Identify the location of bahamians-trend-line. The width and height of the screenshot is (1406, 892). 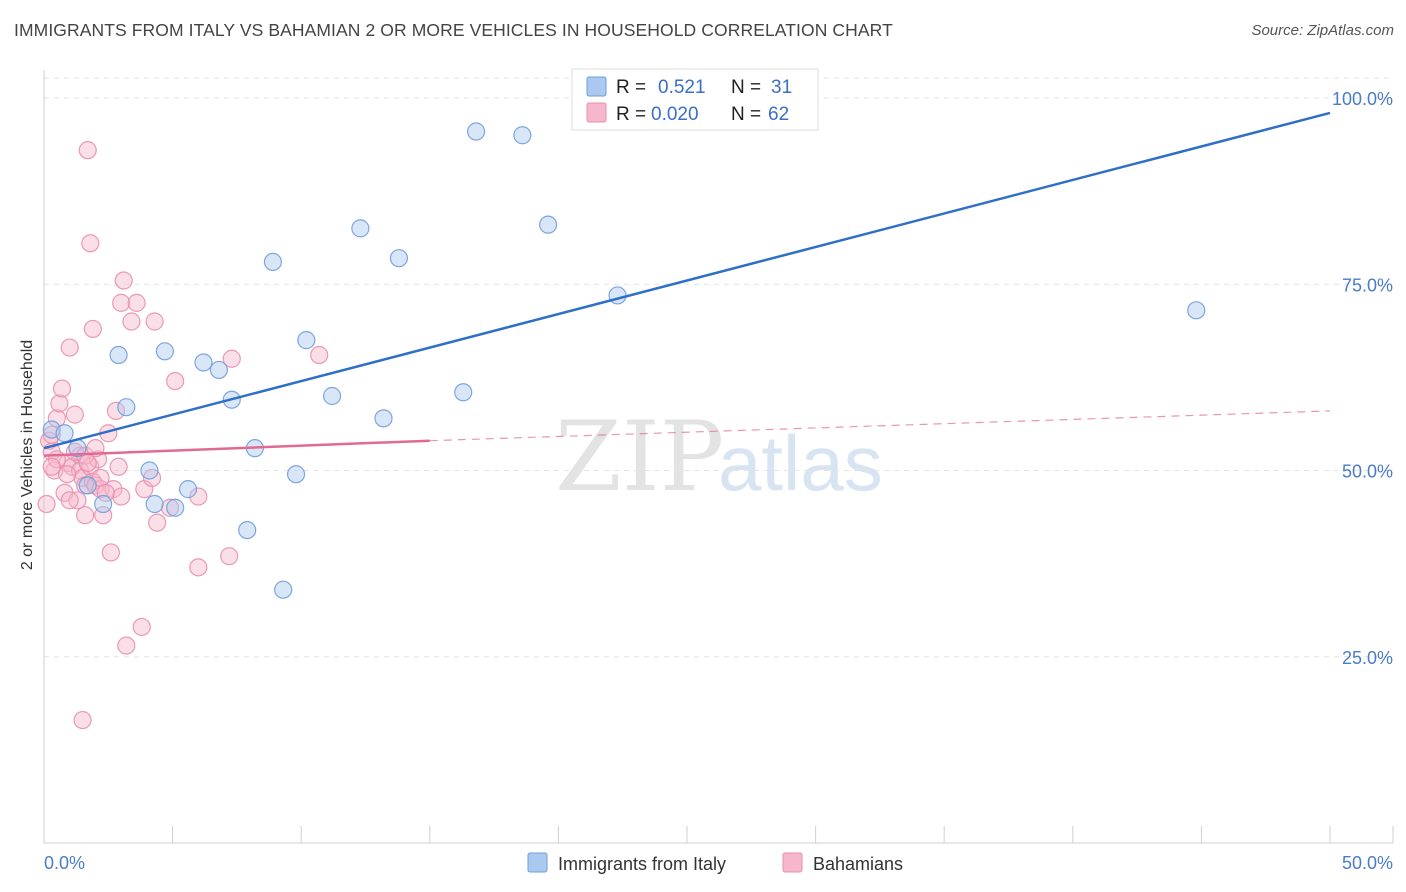
(236, 448).